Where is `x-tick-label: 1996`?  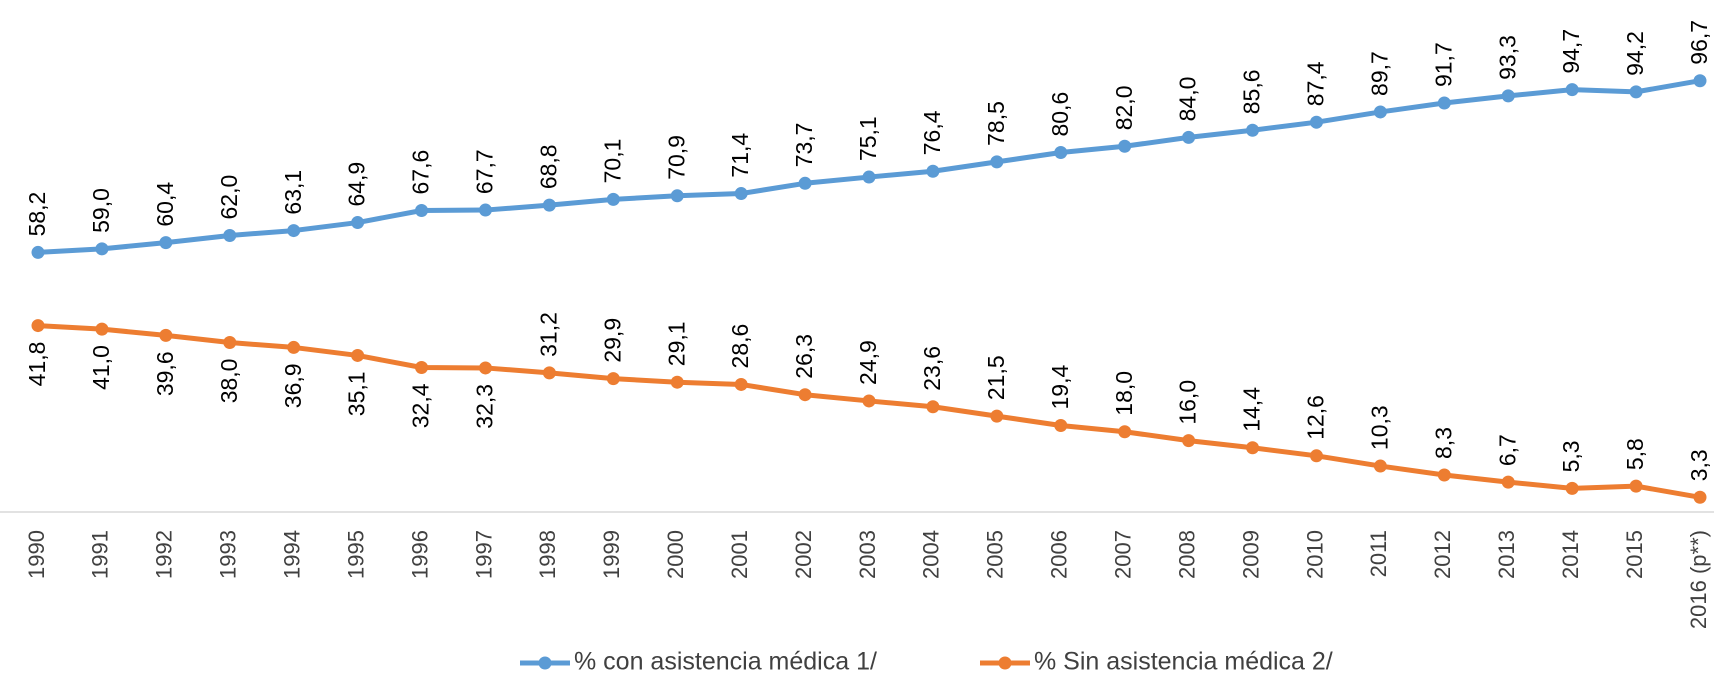 x-tick-label: 1996 is located at coordinates (419, 554).